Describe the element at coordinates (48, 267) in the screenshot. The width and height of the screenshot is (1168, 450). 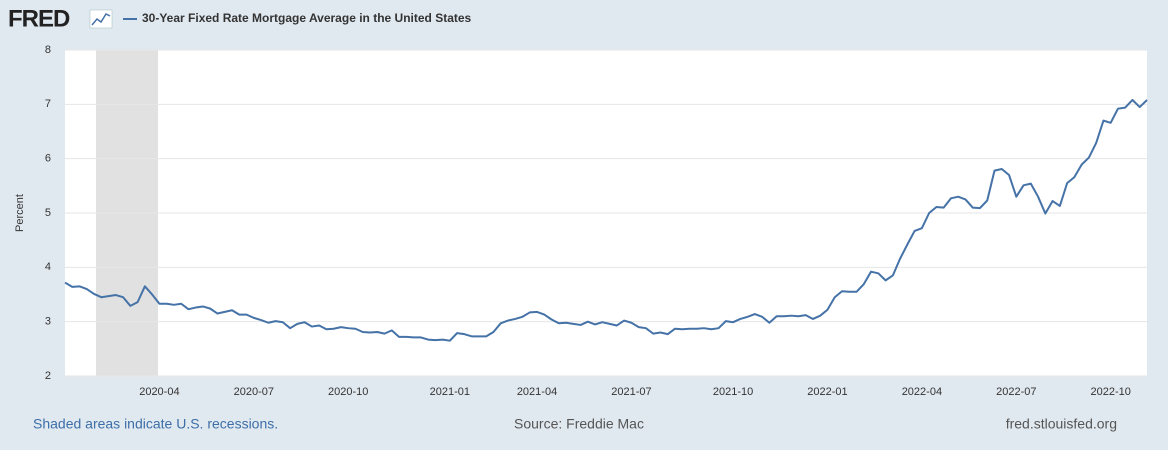
I see `y-tick-label: 4` at that location.